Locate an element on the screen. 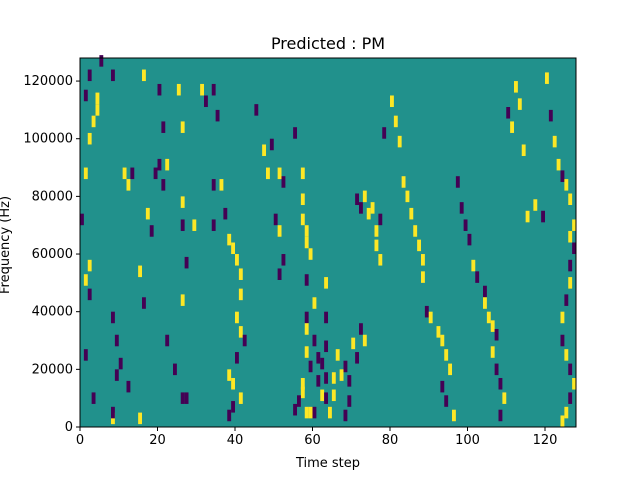 Image resolution: width=640 pixels, height=480 pixels. y-tick-label: 0 is located at coordinates (69, 427).